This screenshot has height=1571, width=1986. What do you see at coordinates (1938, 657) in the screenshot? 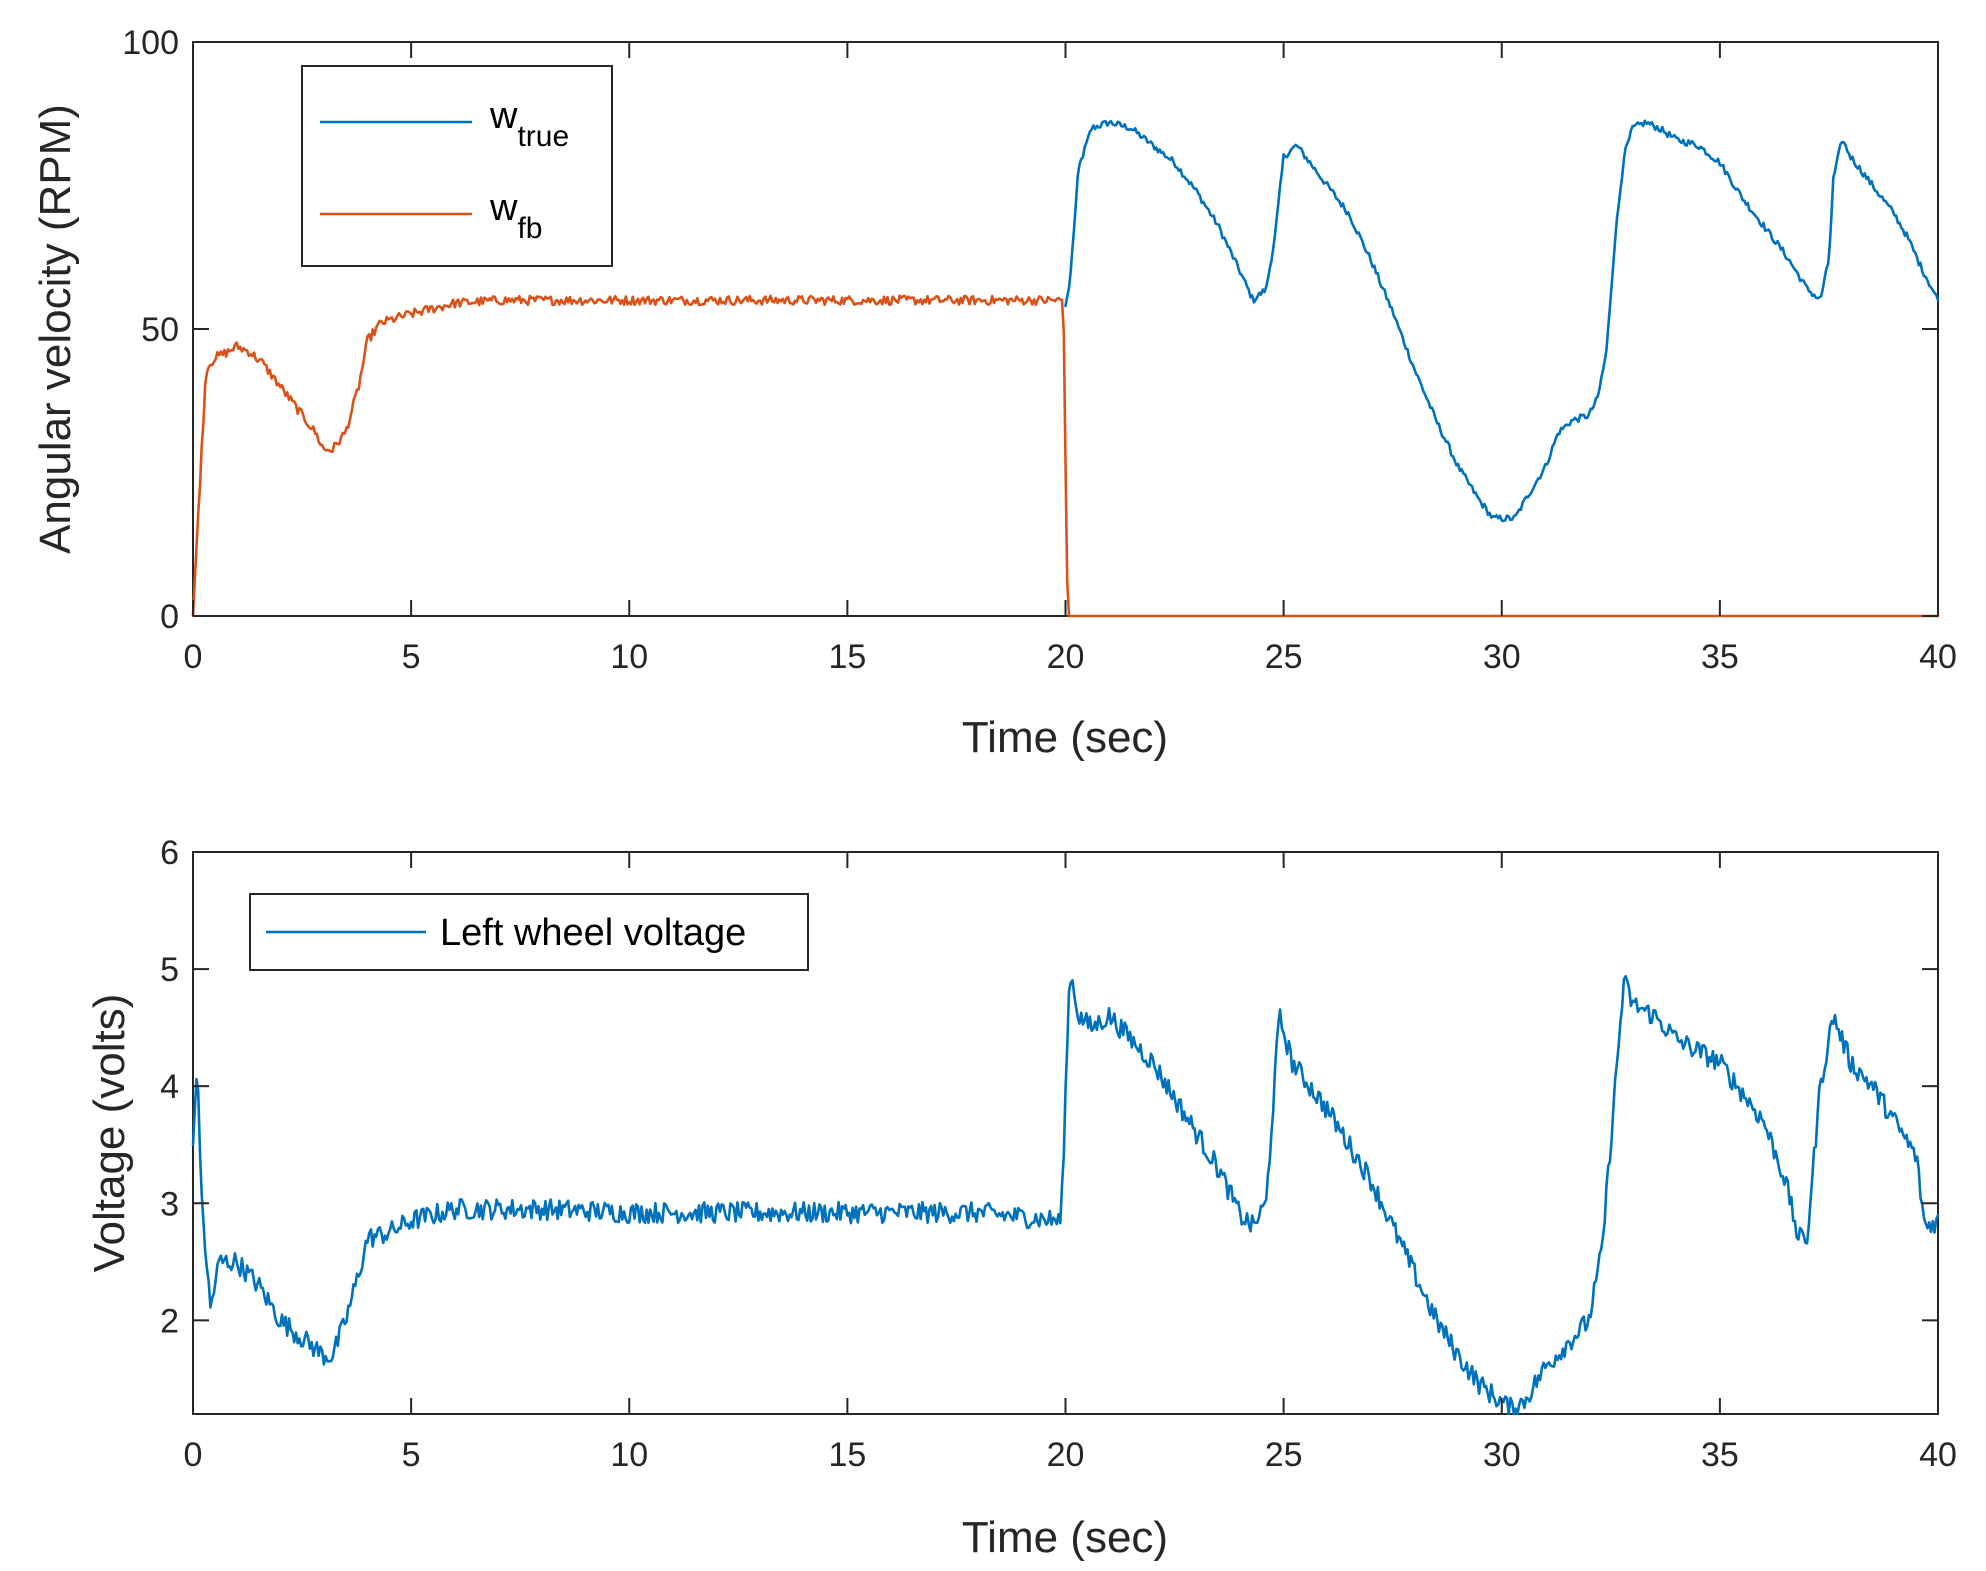
I see `x-tick-label-top-40: 40` at bounding box center [1938, 657].